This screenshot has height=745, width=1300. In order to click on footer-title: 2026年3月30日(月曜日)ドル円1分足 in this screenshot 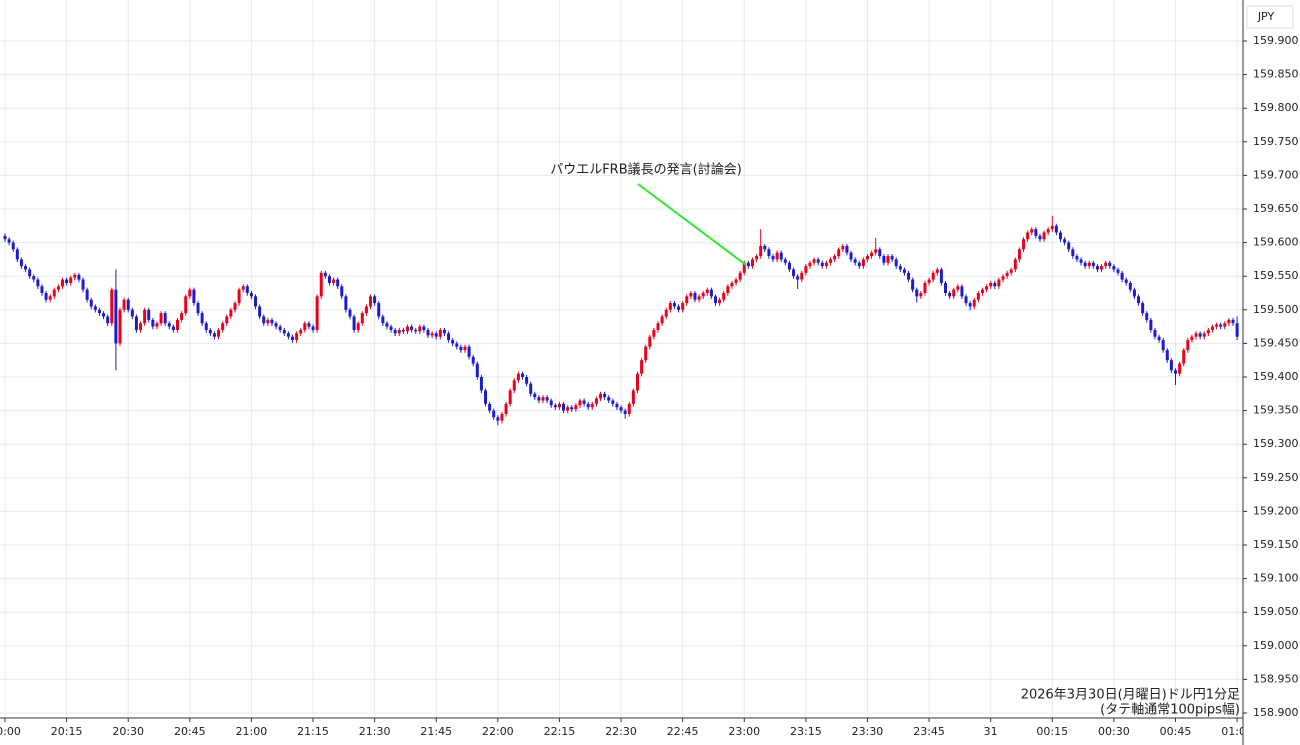, I will do `click(1130, 695)`.